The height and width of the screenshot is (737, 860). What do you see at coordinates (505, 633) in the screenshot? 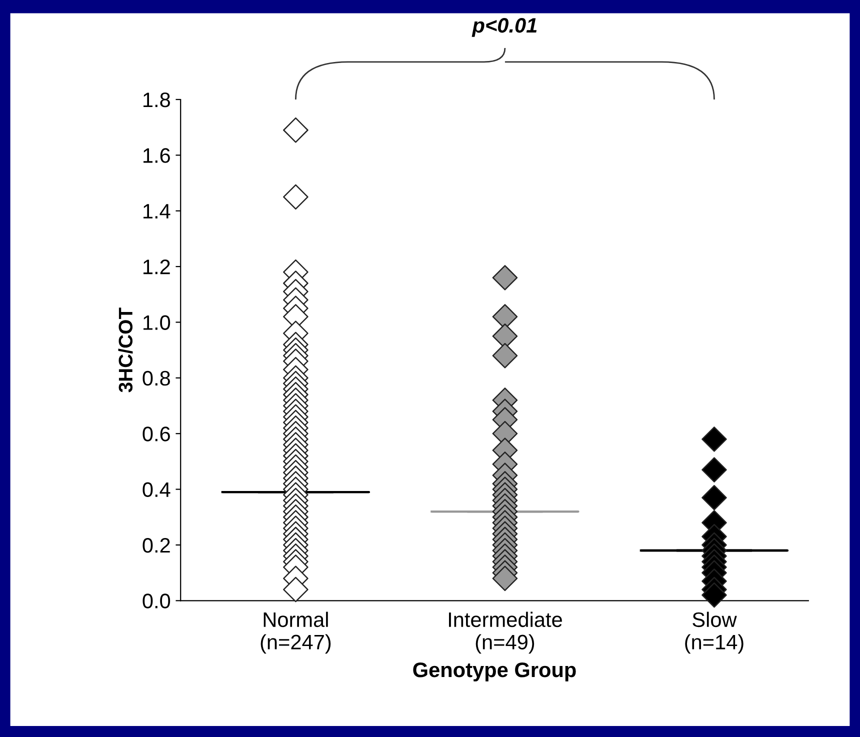
I see `x-tick-label: Intermediate (n=49)` at bounding box center [505, 633].